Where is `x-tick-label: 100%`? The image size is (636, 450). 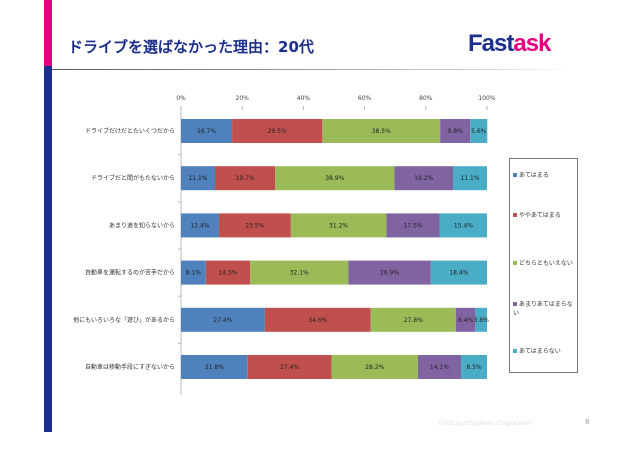 x-tick-label: 100% is located at coordinates (486, 98).